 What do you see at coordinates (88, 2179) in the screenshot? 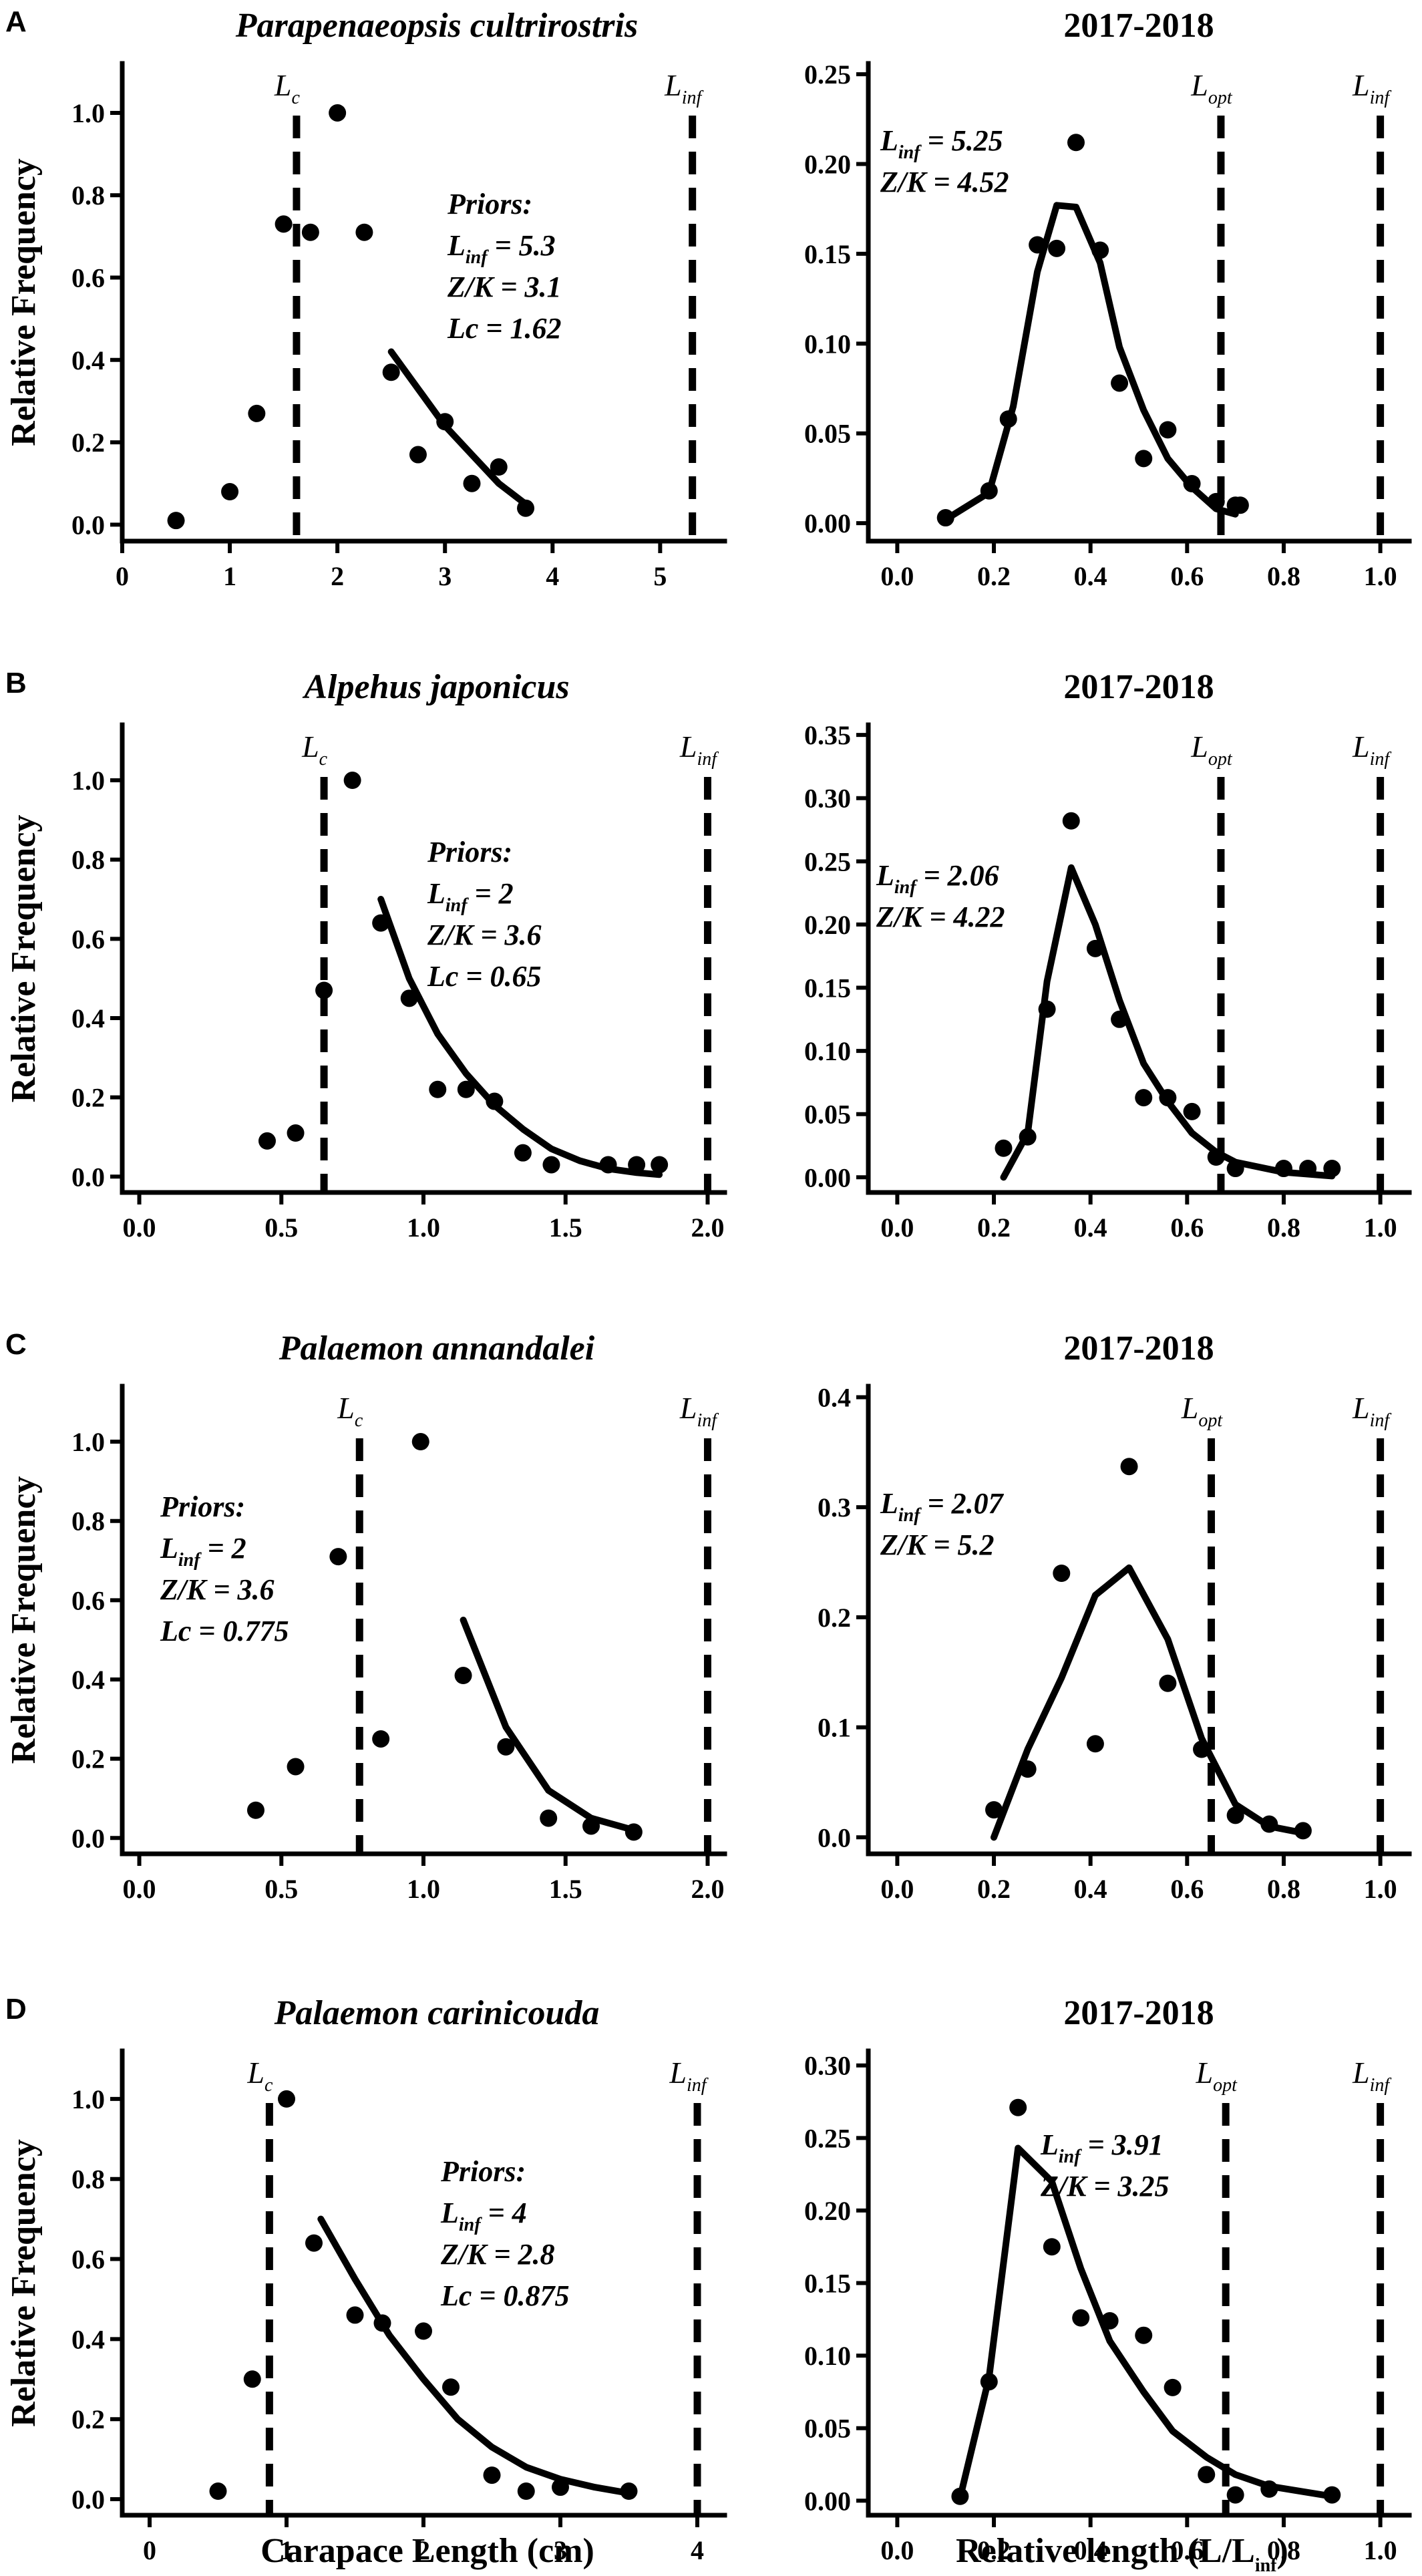
I see `y-tick-label: 0.8` at bounding box center [88, 2179].